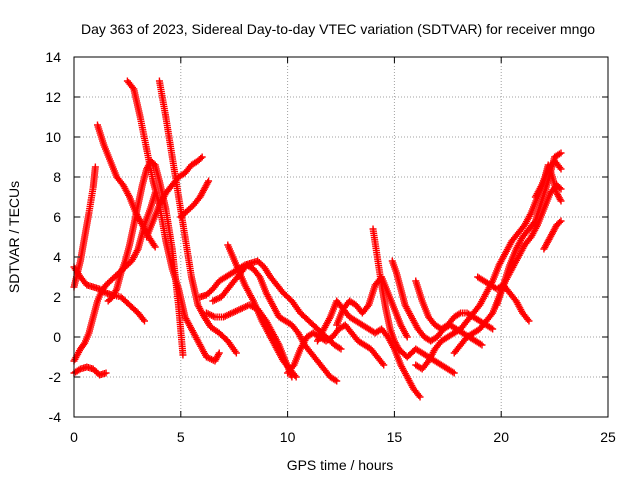 The image size is (640, 480). What do you see at coordinates (57, 297) in the screenshot?
I see `y-tick-label: 2` at bounding box center [57, 297].